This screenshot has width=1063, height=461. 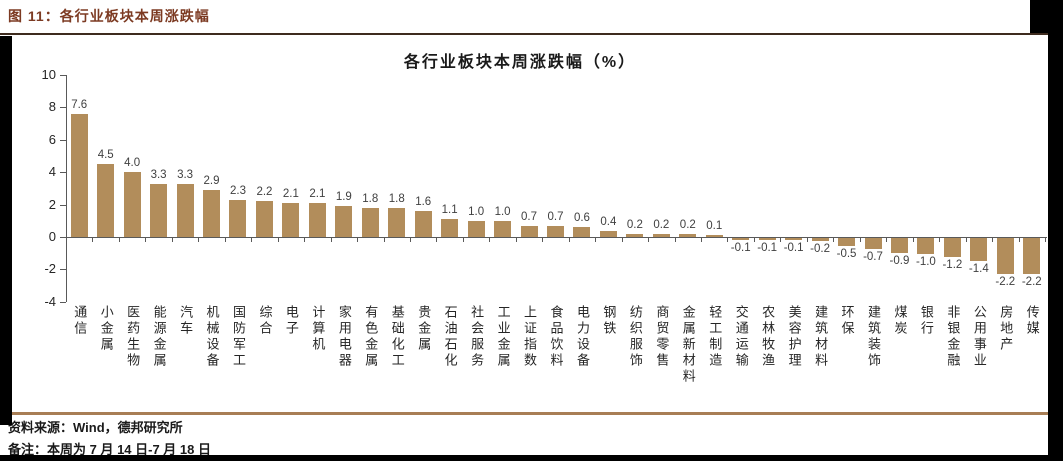 I want to click on category-label: 农林牧渔, so click(x=768, y=337).